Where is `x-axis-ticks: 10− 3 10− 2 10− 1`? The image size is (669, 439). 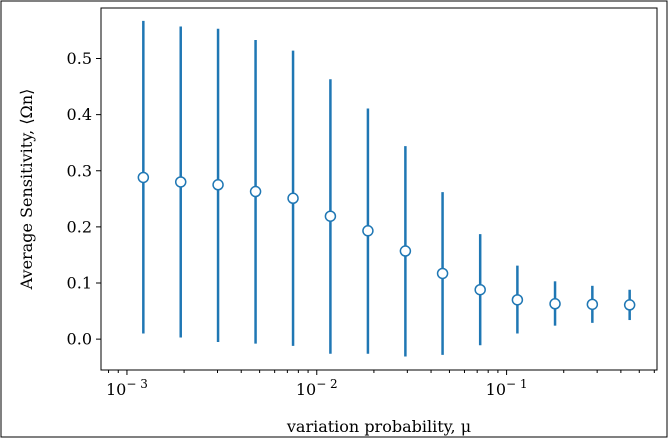 x-axis-ticks: 10− 3 10− 2 10− 1 is located at coordinates (380, 384).